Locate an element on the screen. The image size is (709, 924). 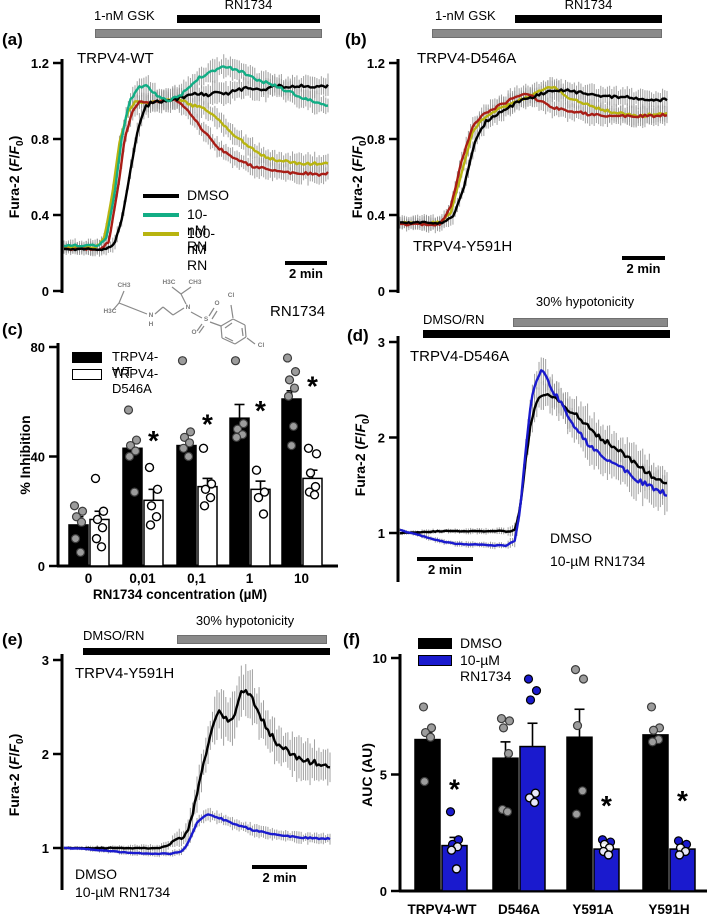
scale-bar is located at coordinates (279, 867).